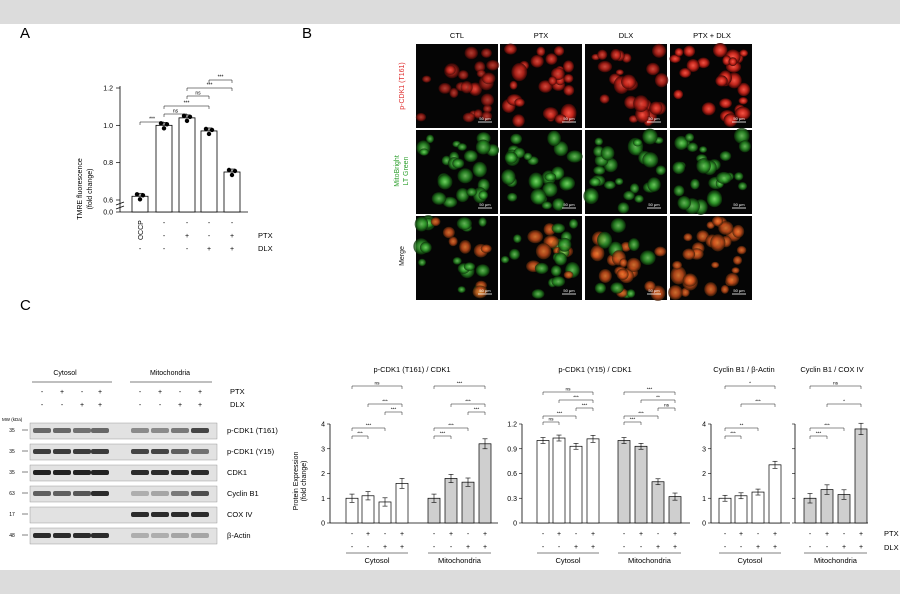 This screenshot has width=900, height=594. Describe the element at coordinates (352, 547) in the screenshot. I see `quant-sign-dlx: -` at that location.